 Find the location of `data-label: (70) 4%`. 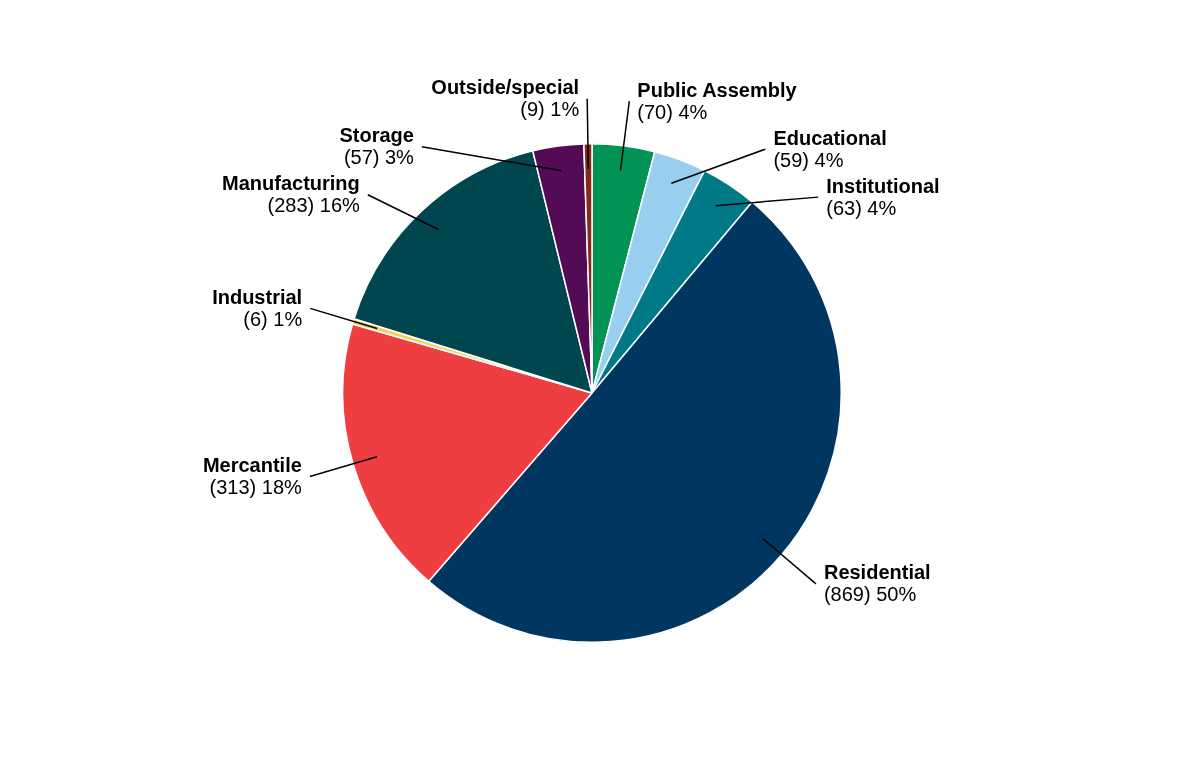

data-label: (70) 4% is located at coordinates (672, 111).